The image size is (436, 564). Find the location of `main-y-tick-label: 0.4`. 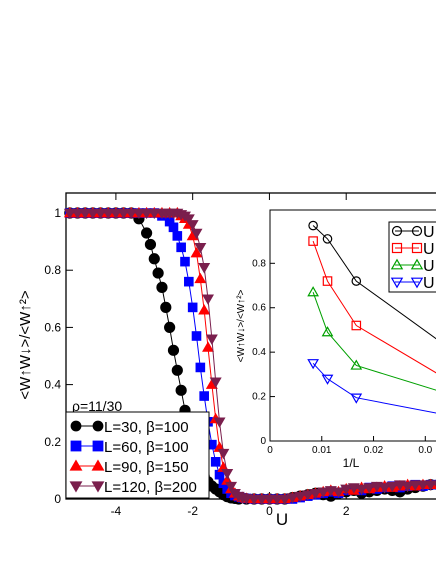

main-y-tick-label: 0.4 is located at coordinates (52, 385).